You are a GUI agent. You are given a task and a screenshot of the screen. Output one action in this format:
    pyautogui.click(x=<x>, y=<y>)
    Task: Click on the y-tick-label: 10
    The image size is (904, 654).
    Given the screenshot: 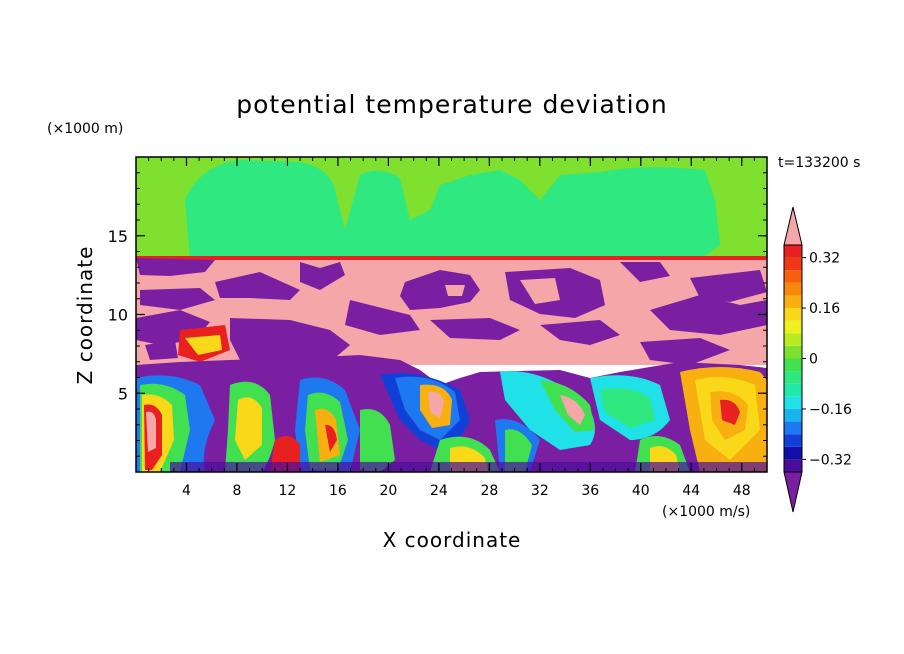 What is the action you would take?
    pyautogui.click(x=118, y=315)
    